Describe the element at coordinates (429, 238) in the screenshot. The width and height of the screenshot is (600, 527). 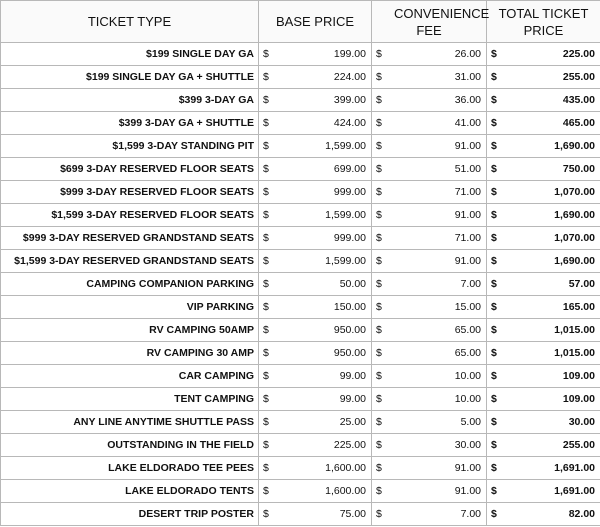
I see `money-cell: $71.00` at that location.